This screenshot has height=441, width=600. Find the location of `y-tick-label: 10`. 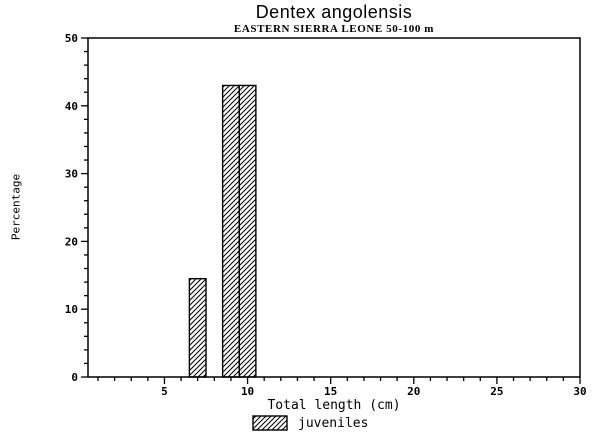

y-tick-label: 10 is located at coordinates (71, 309).